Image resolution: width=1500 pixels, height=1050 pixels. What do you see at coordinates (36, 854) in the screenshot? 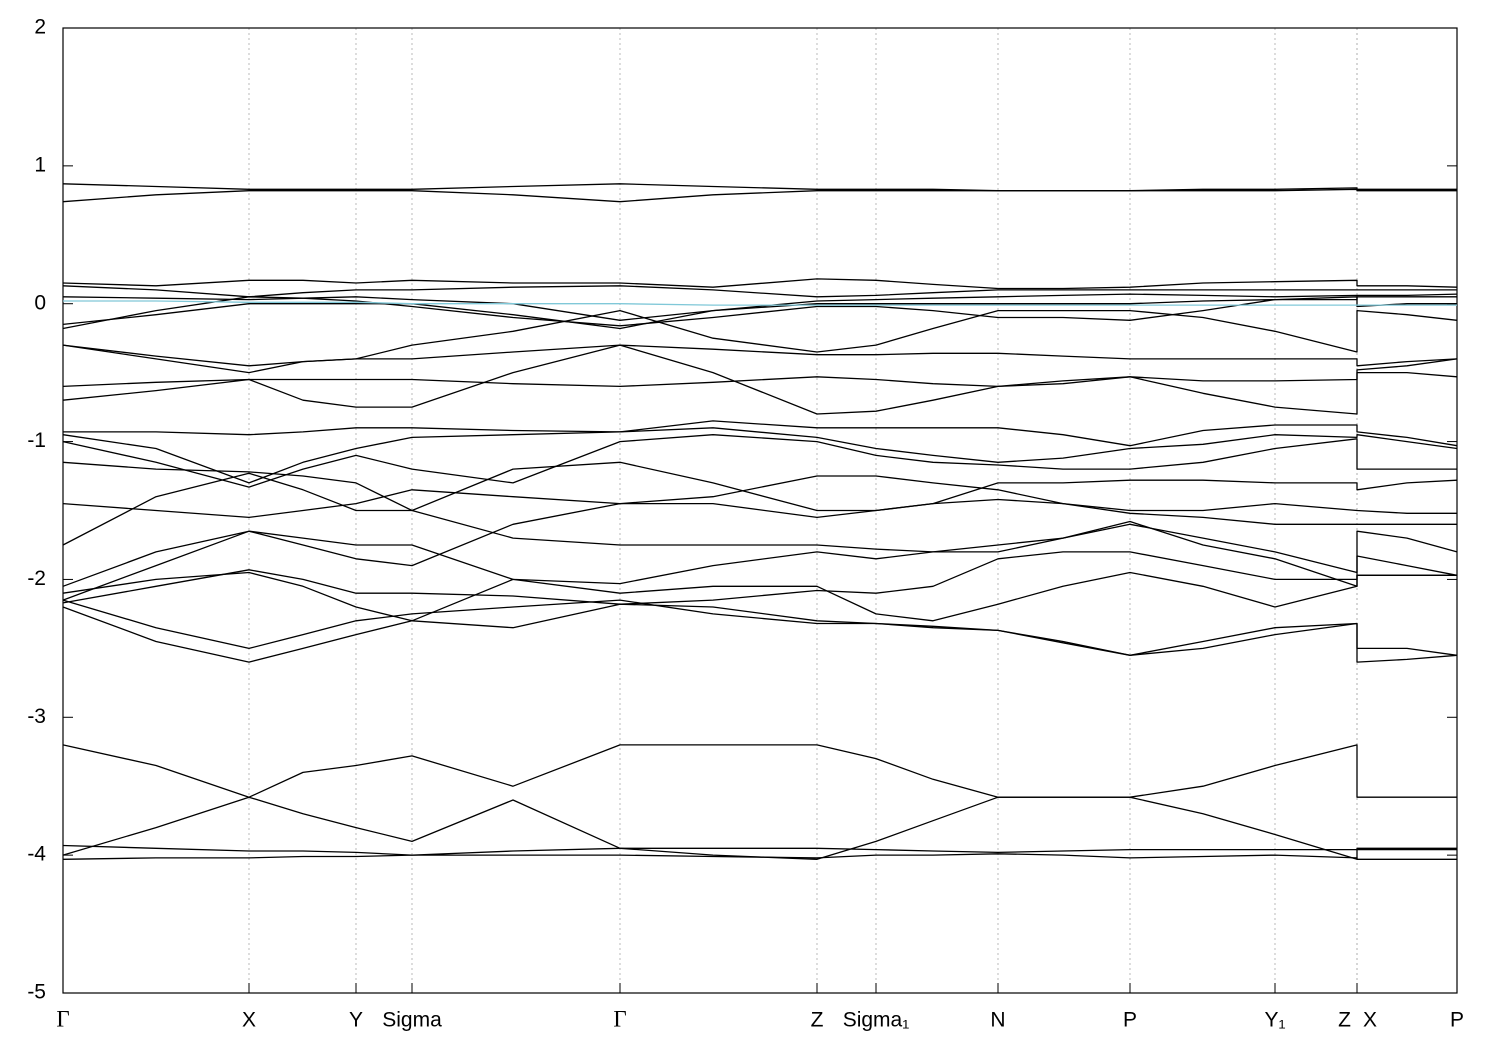
I see `y-tick-label: -4` at bounding box center [36, 854].